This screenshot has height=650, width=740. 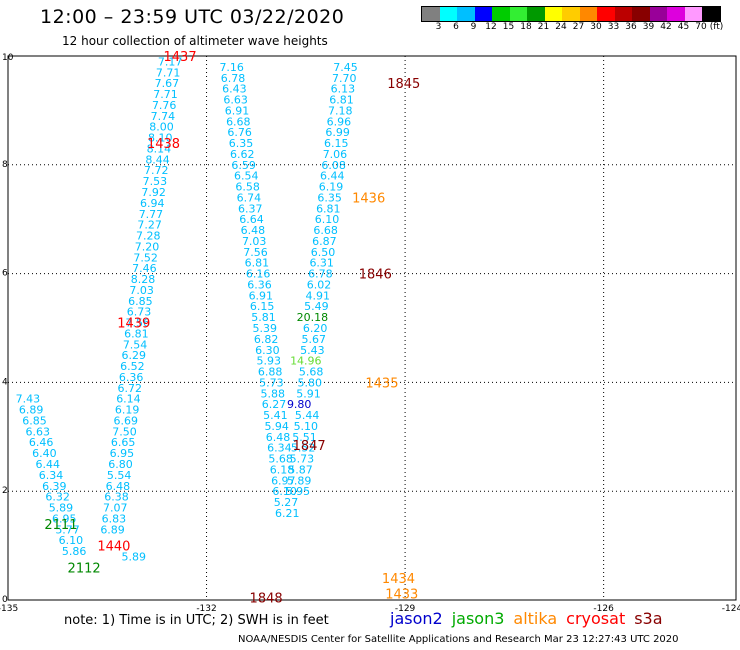 I want to click on wave-height-value: 5.86, so click(x=74, y=551).